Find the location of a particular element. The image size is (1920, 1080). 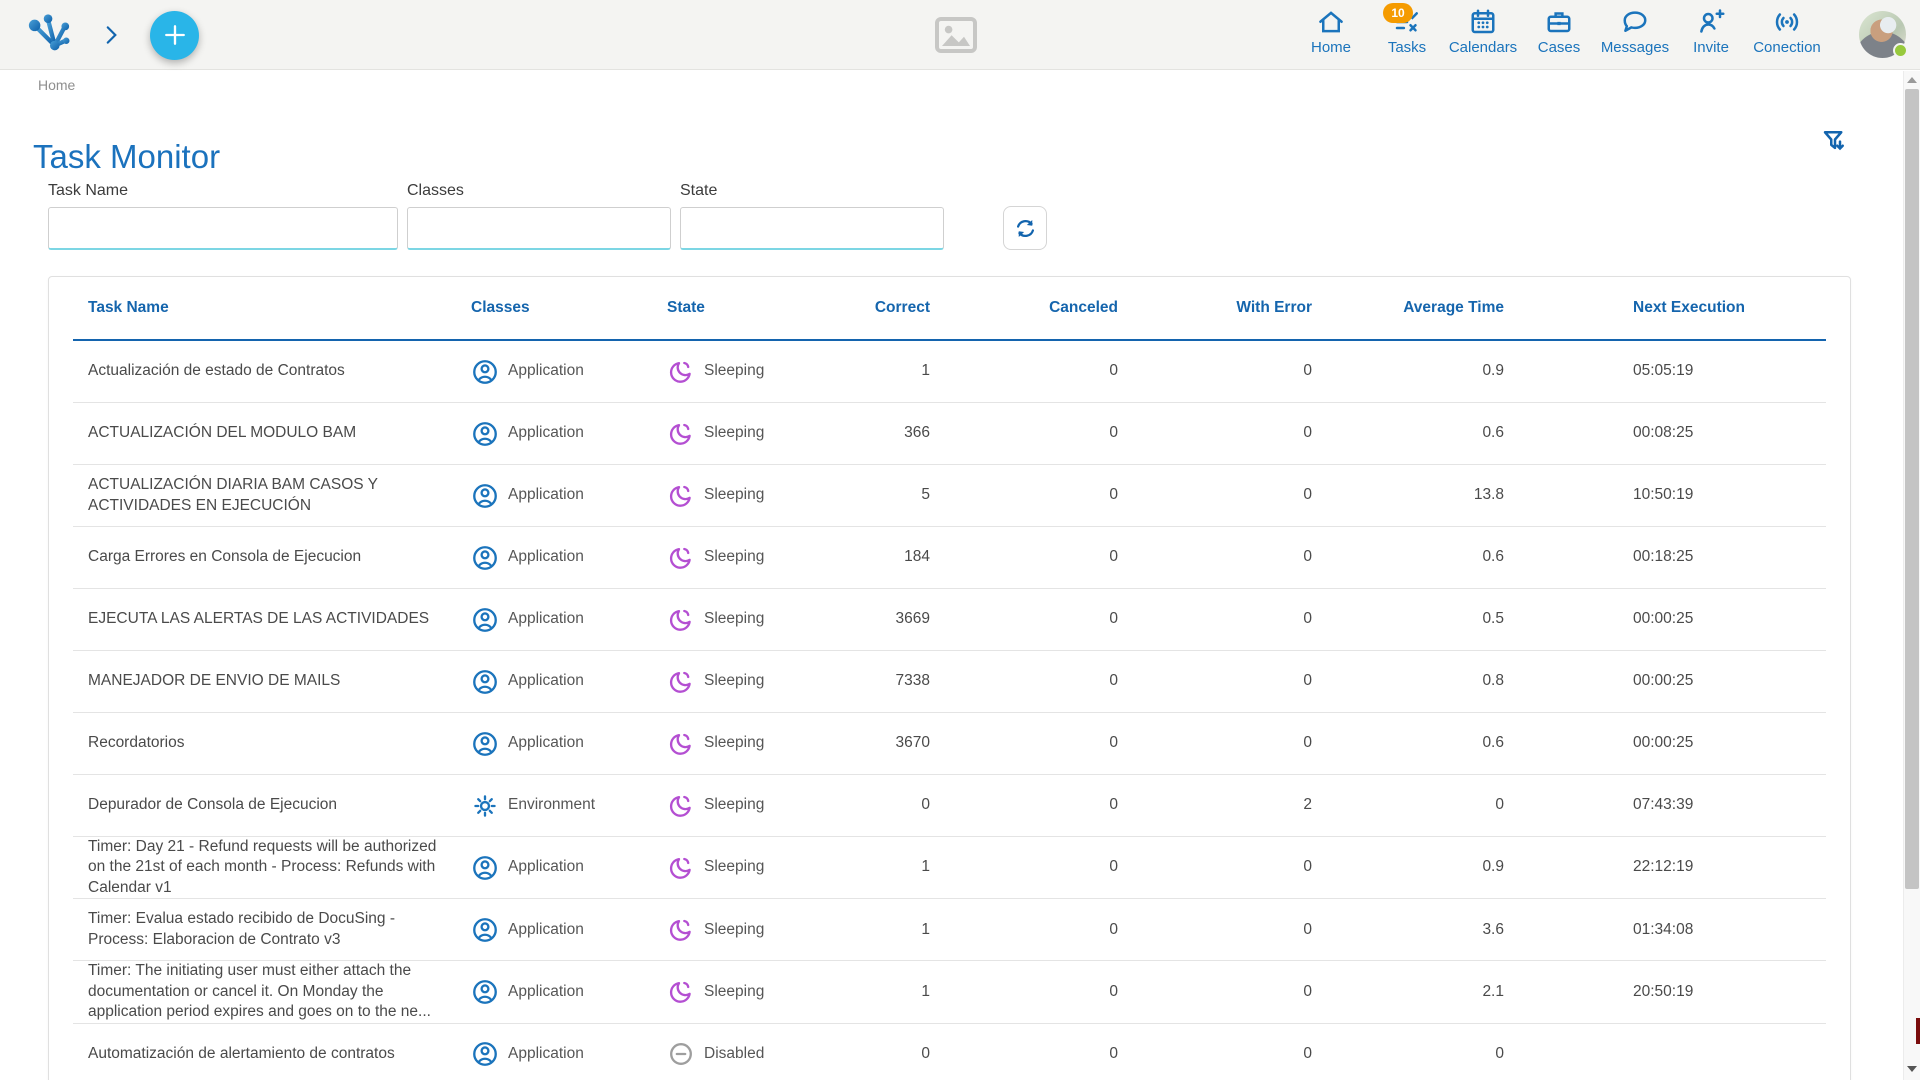

class-label: Environment is located at coordinates (552, 805).